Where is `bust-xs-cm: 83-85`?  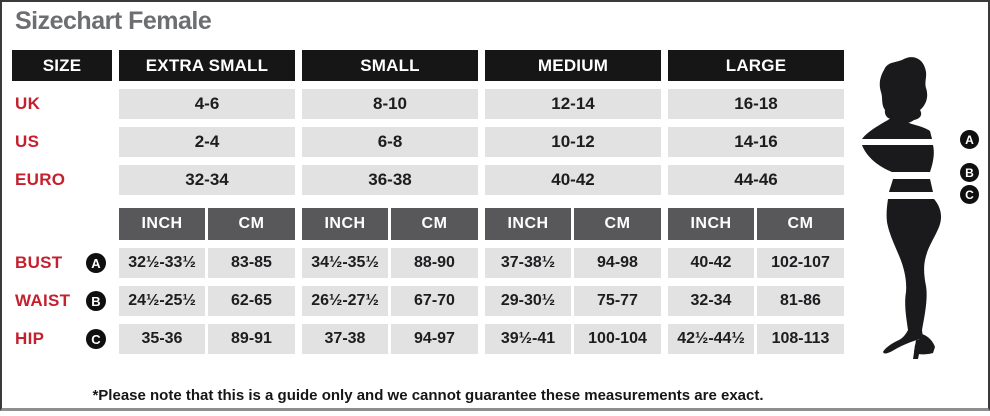 bust-xs-cm: 83-85 is located at coordinates (251, 263).